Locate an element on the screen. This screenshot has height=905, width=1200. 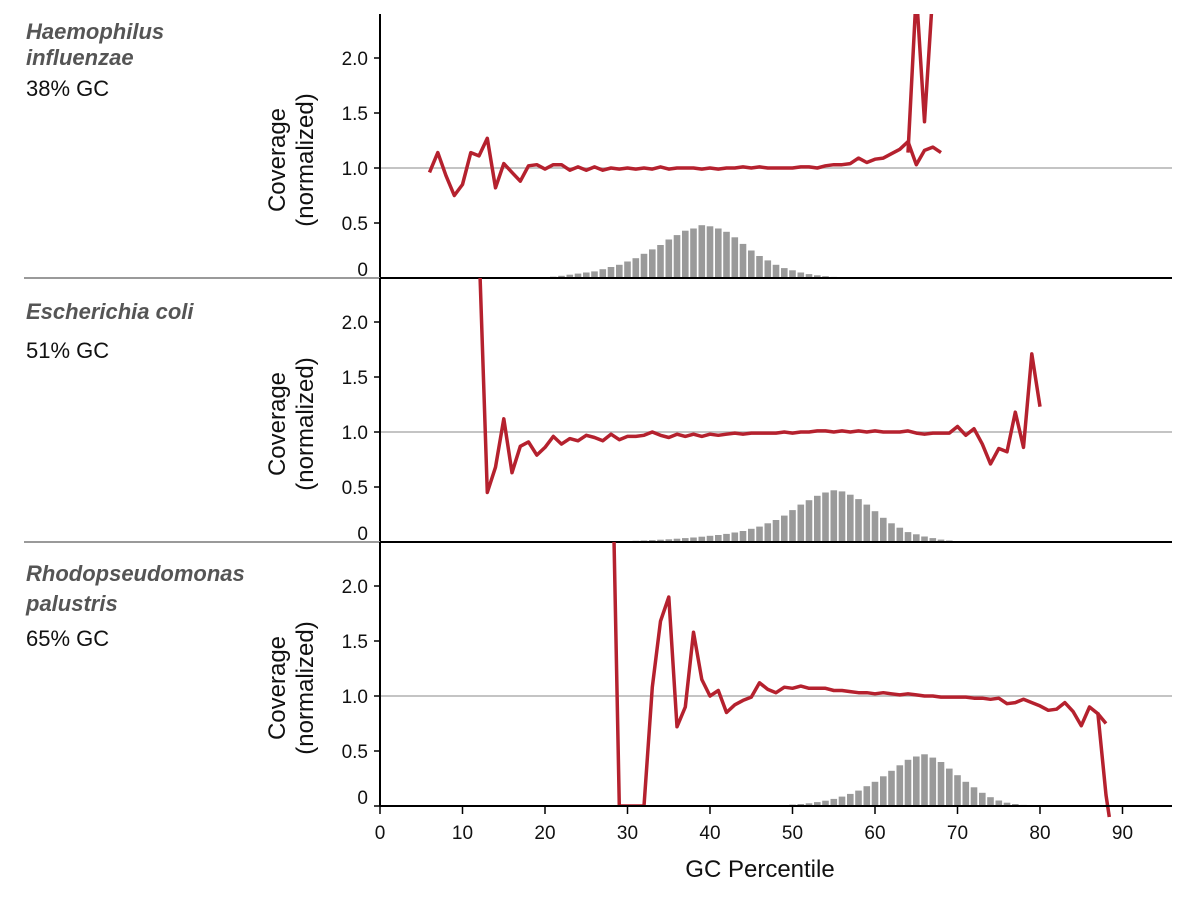
panel-1-gc-label: 38% GC is located at coordinates (68, 88).